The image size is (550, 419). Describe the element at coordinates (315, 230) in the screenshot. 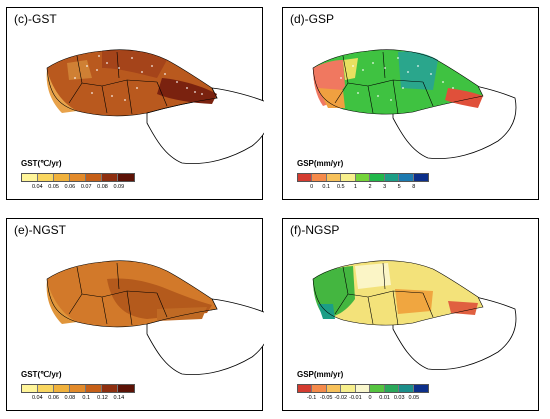

I see `panel-title: (f)-NGSP` at that location.